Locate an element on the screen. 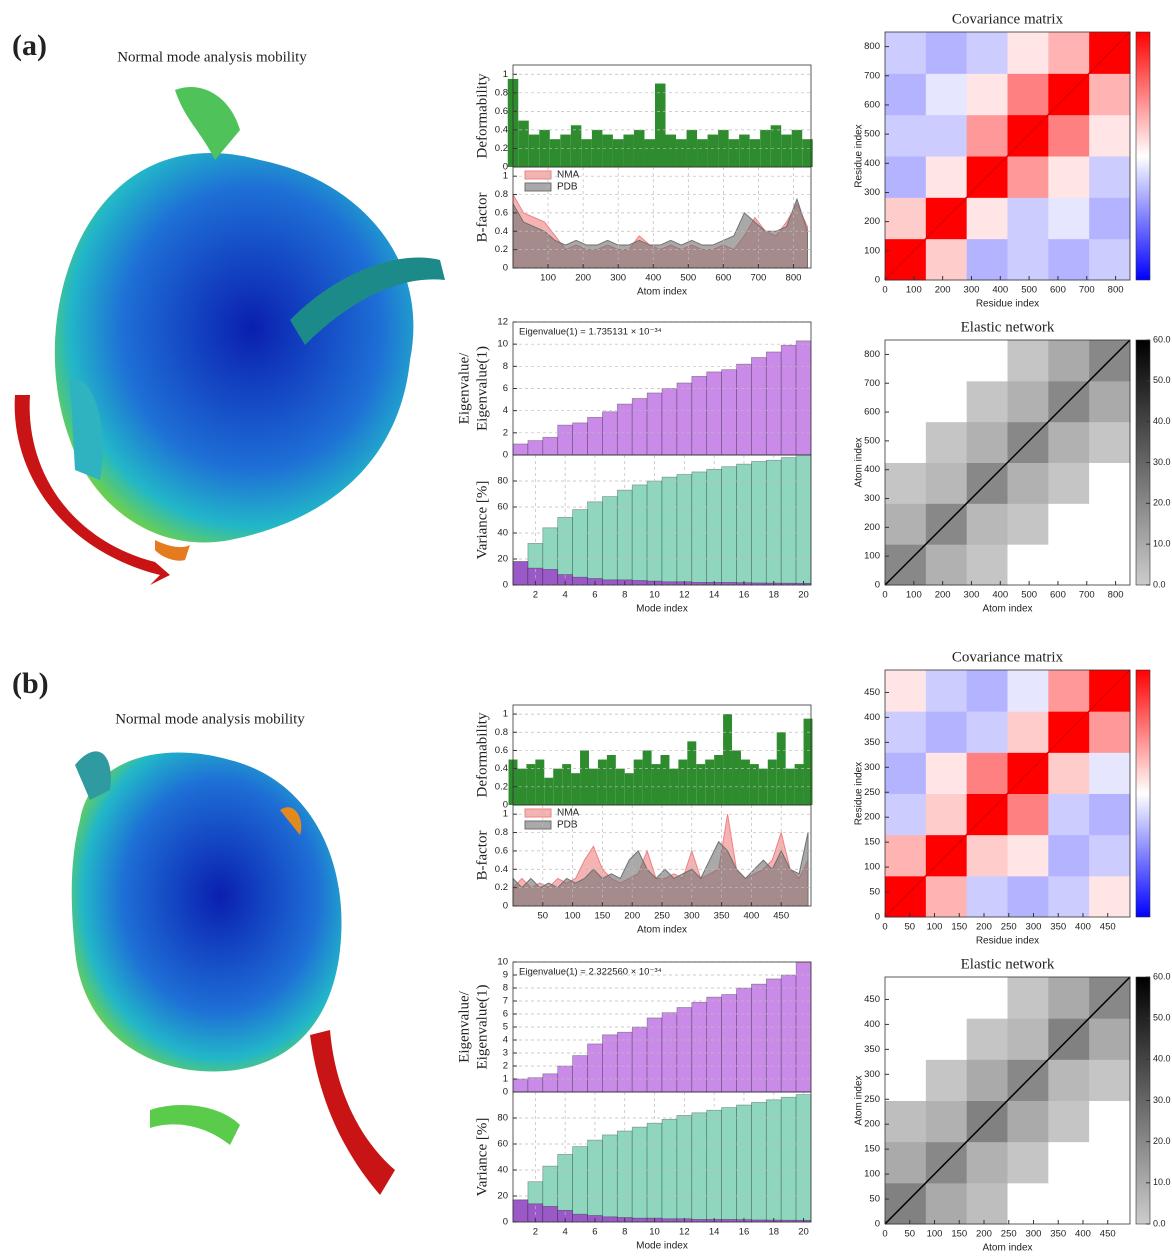 This screenshot has width=1172, height=1257. x-tick-label: 400 is located at coordinates (1083, 1234).